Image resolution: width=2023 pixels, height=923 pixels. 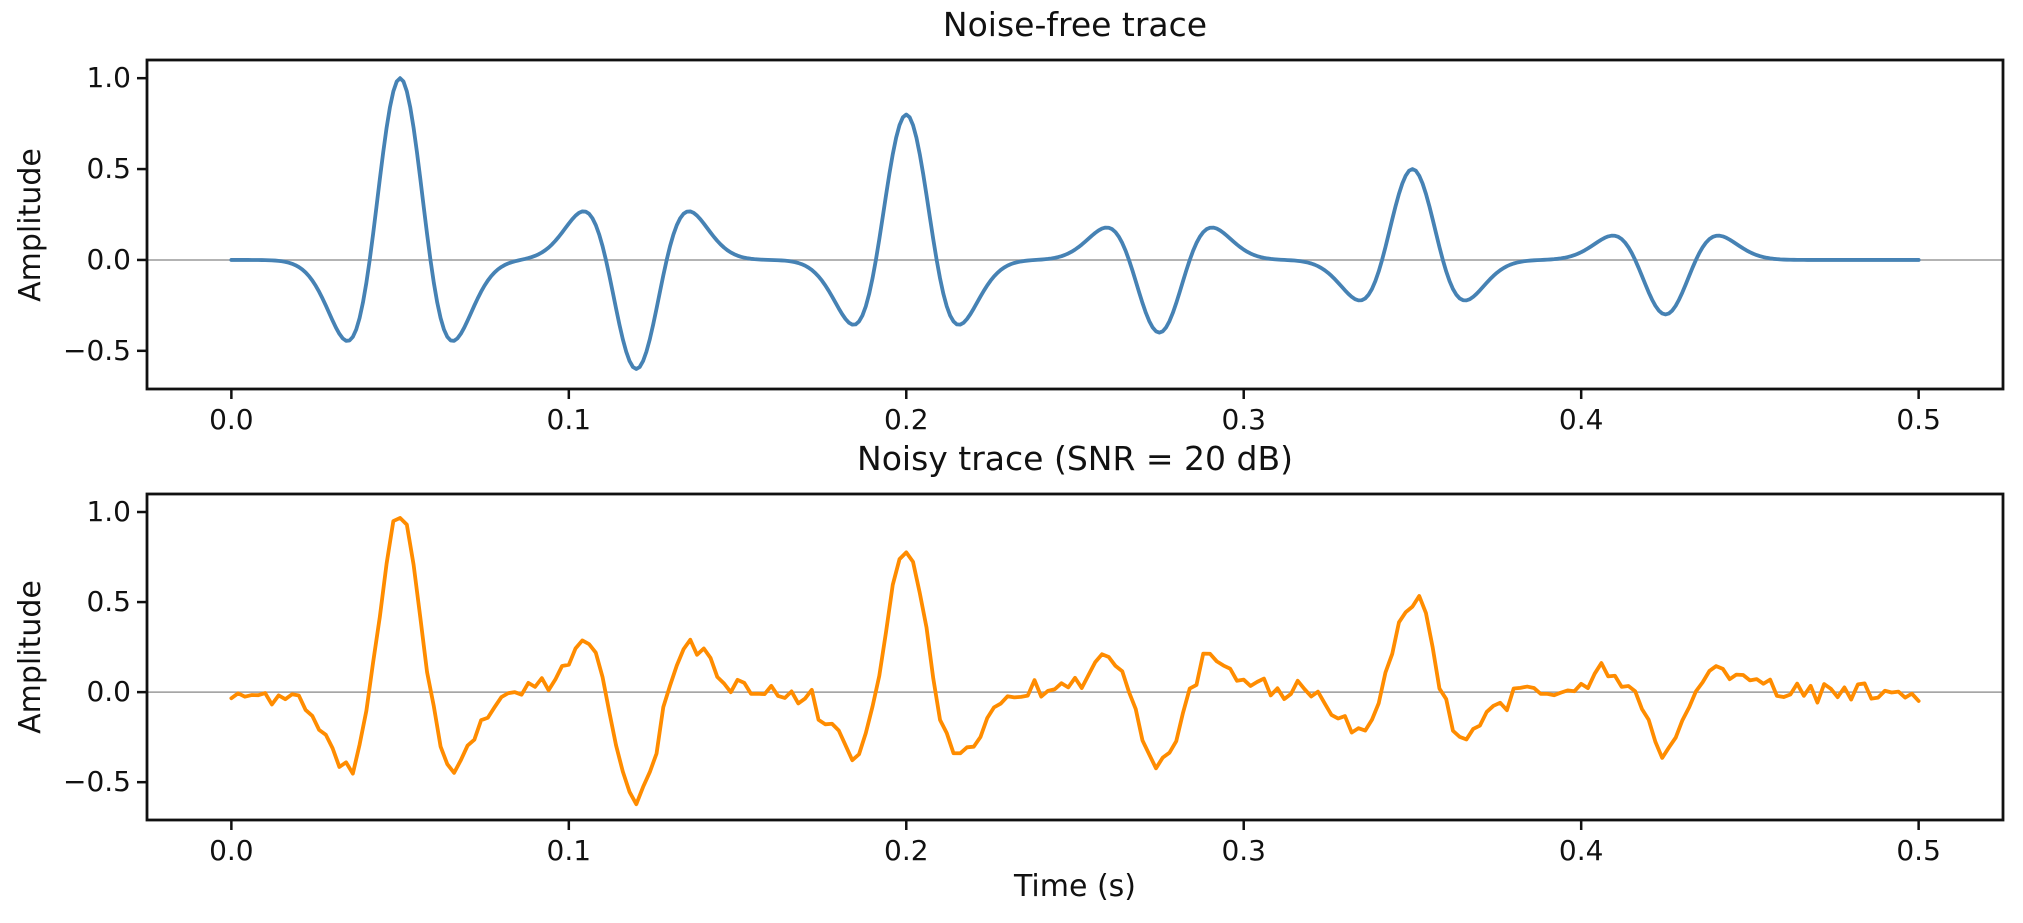 What do you see at coordinates (1075, 24) in the screenshot?
I see `subplot-noise-free-title: Noise-free trace` at bounding box center [1075, 24].